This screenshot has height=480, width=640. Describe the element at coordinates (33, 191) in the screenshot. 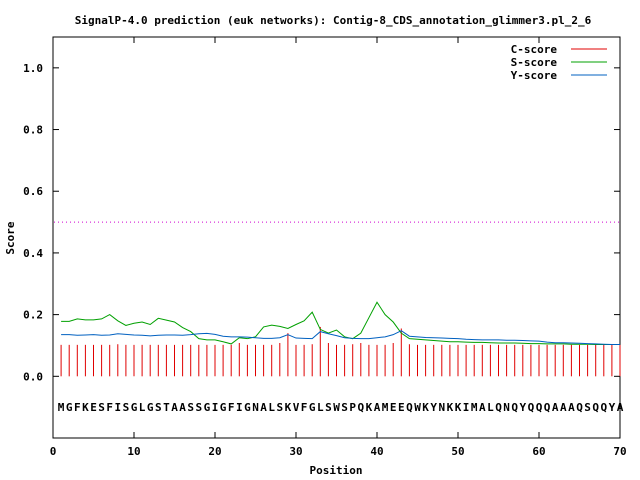

I see `y-tick-label: 0.6` at that location.